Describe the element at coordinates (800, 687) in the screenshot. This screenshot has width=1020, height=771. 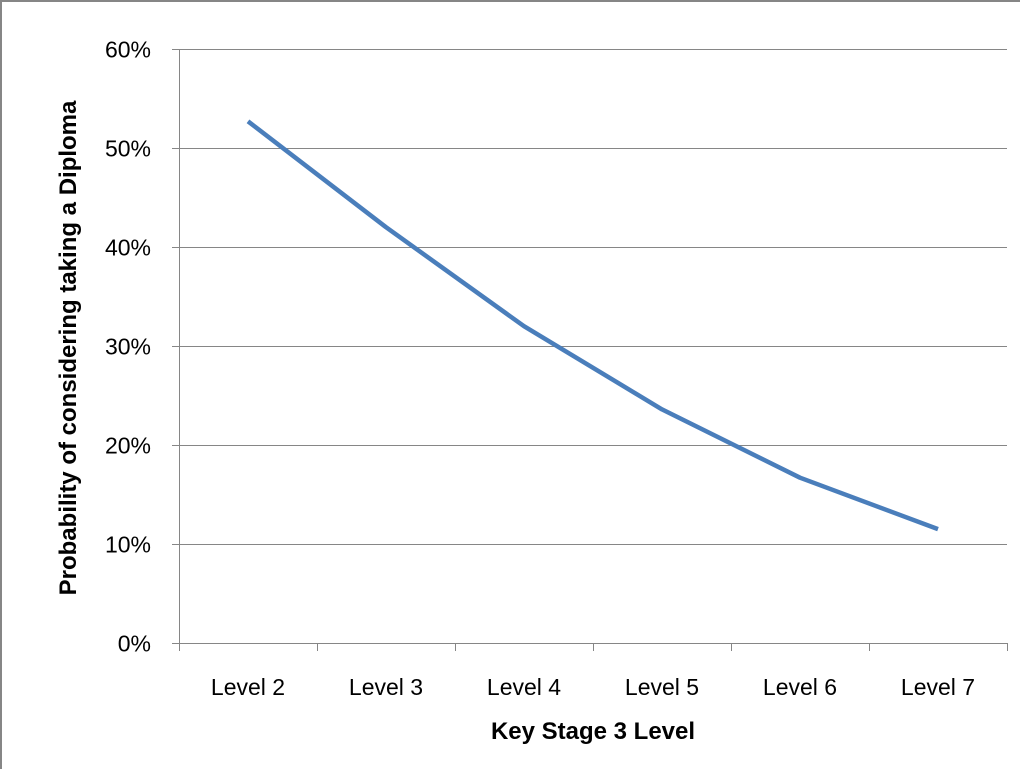
I see `x-tick-label: Level 6` at that location.